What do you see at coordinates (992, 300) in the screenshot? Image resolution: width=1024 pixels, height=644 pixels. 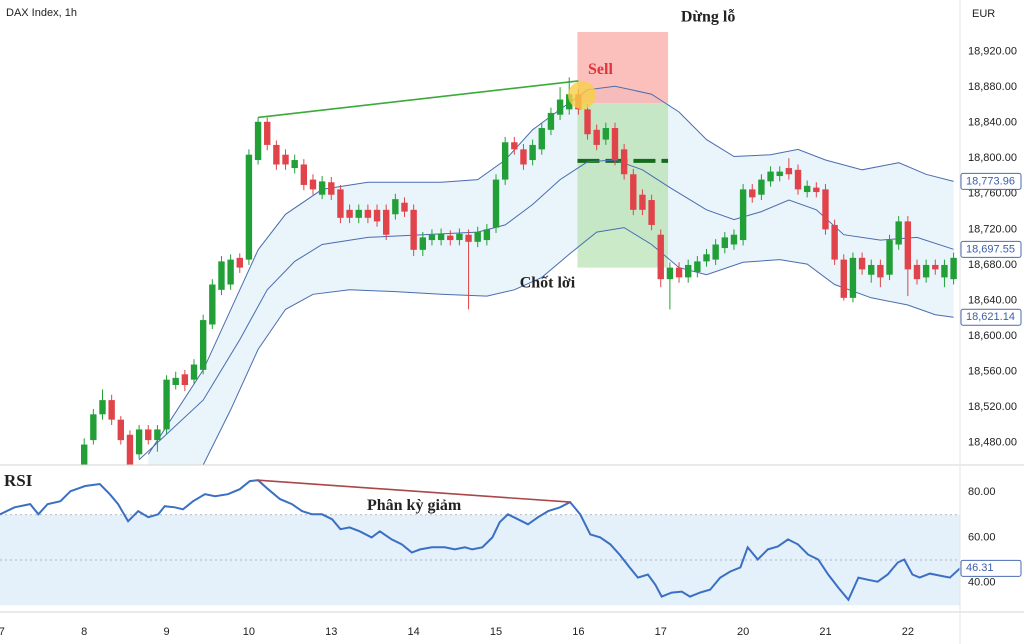 I see `y-tick-label: 18,640.00` at bounding box center [992, 300].